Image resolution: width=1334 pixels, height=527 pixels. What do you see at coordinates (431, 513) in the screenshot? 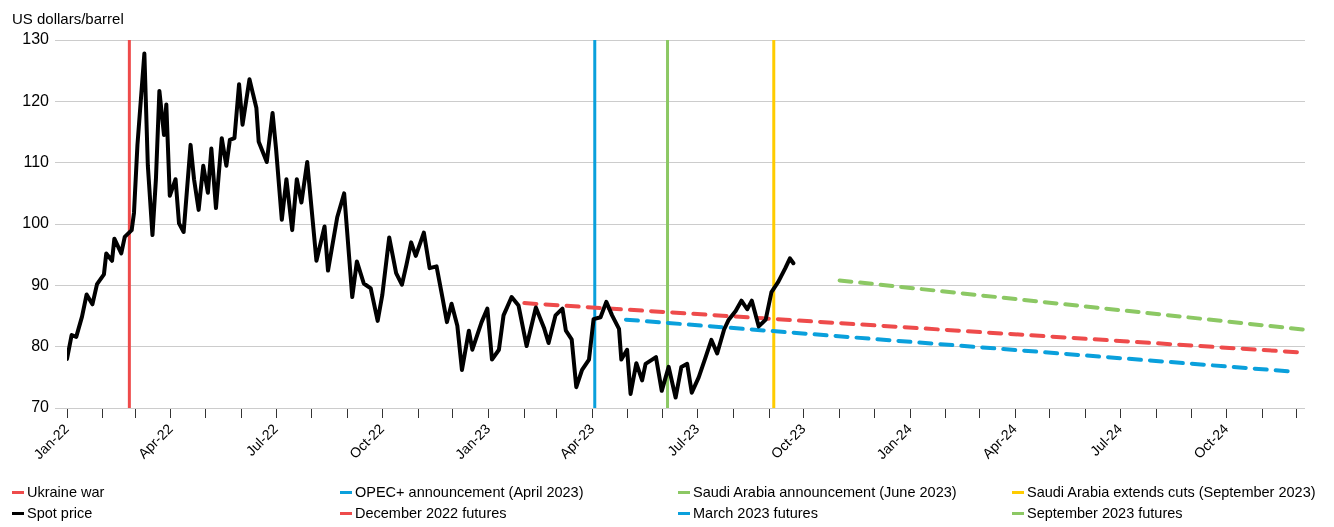
I see `legend-label: December 2022 futures` at bounding box center [431, 513].